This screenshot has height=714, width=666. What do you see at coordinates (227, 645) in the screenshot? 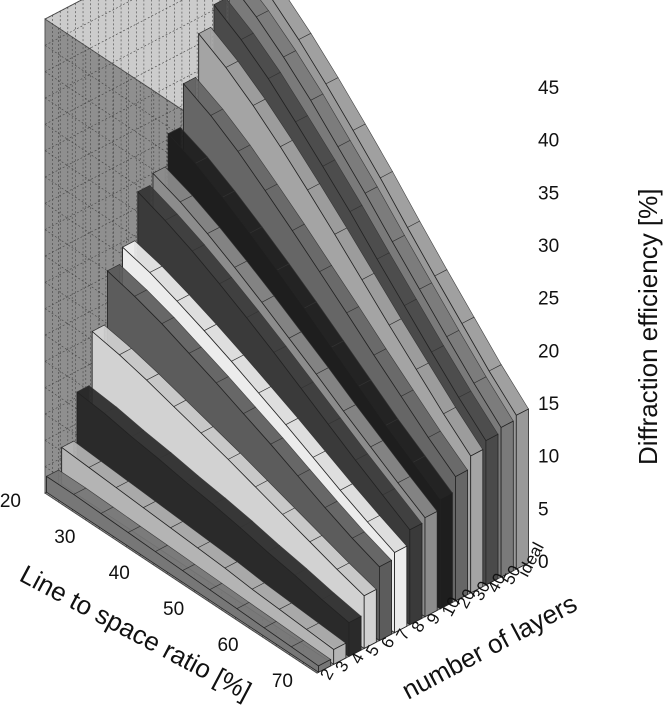
I see `x-tick-label: 60` at bounding box center [227, 645].